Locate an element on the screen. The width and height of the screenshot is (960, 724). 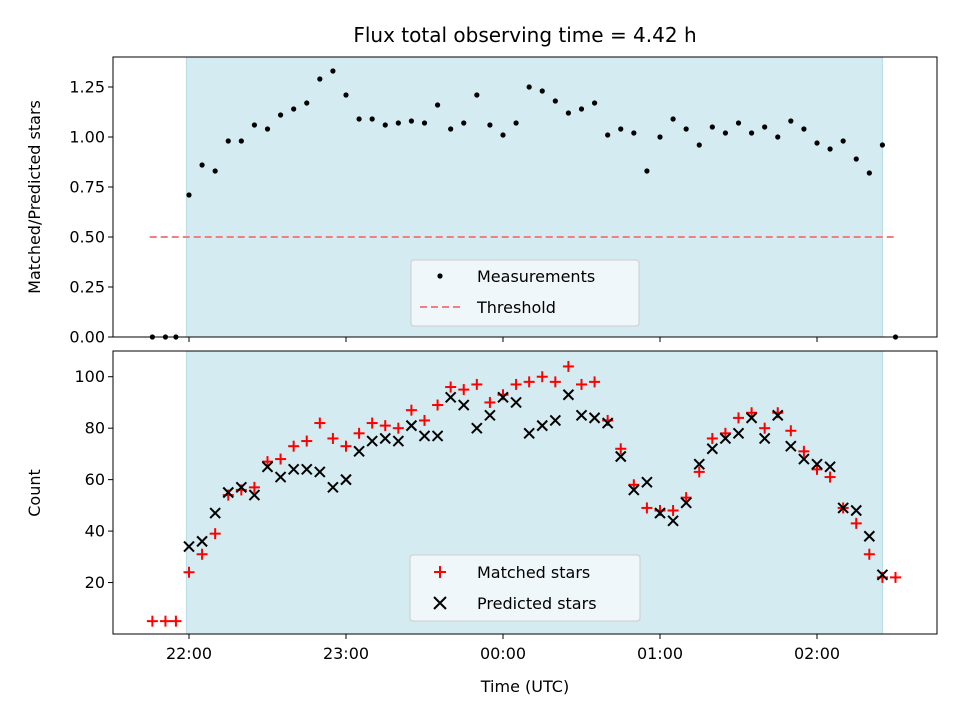
top-ytick-label: 0.00 is located at coordinates (87, 337).